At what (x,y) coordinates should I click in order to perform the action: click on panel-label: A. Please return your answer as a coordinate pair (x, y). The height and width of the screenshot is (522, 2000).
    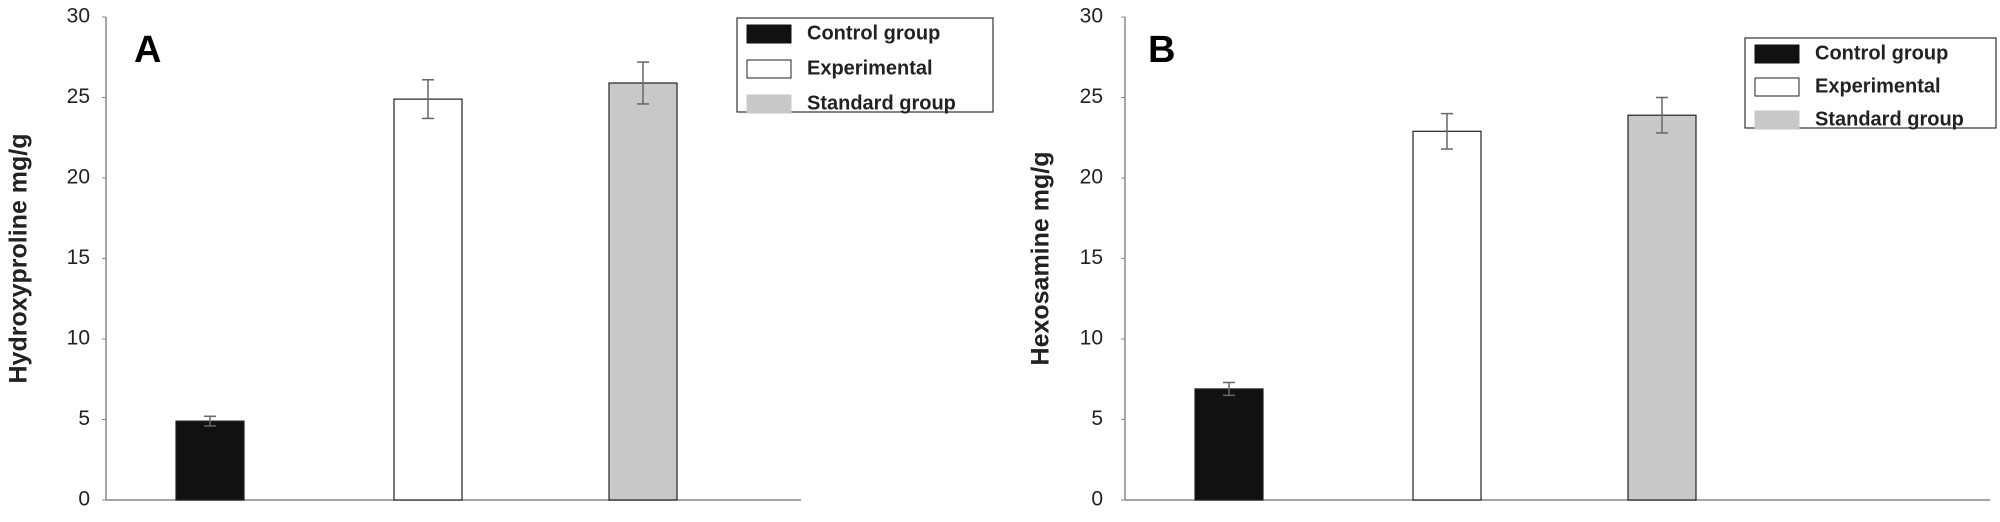
    Looking at the image, I should click on (147, 50).